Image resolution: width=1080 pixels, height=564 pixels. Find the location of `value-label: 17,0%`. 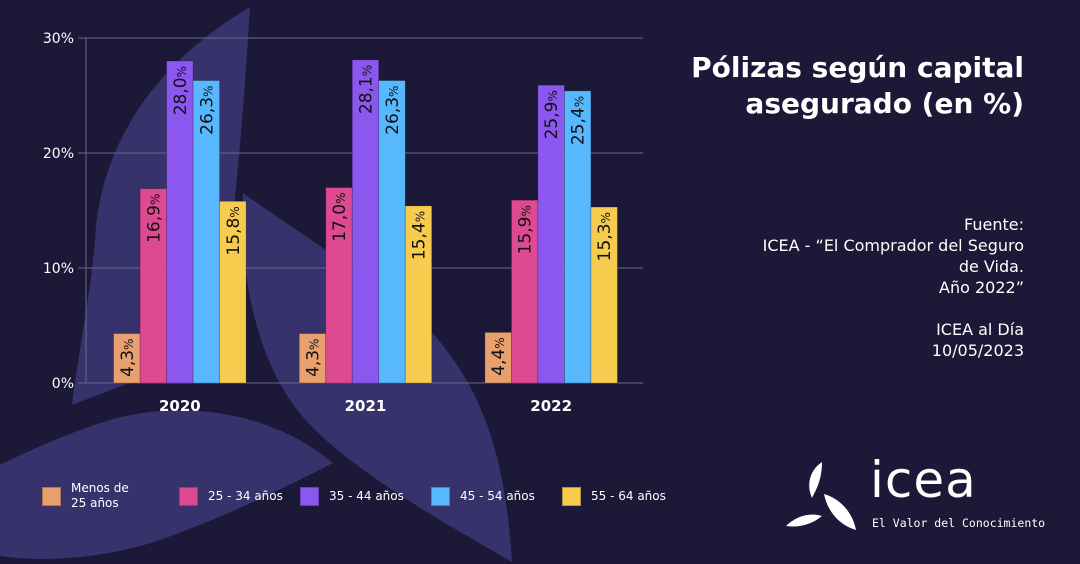

value-label: 17,0% is located at coordinates (340, 217).